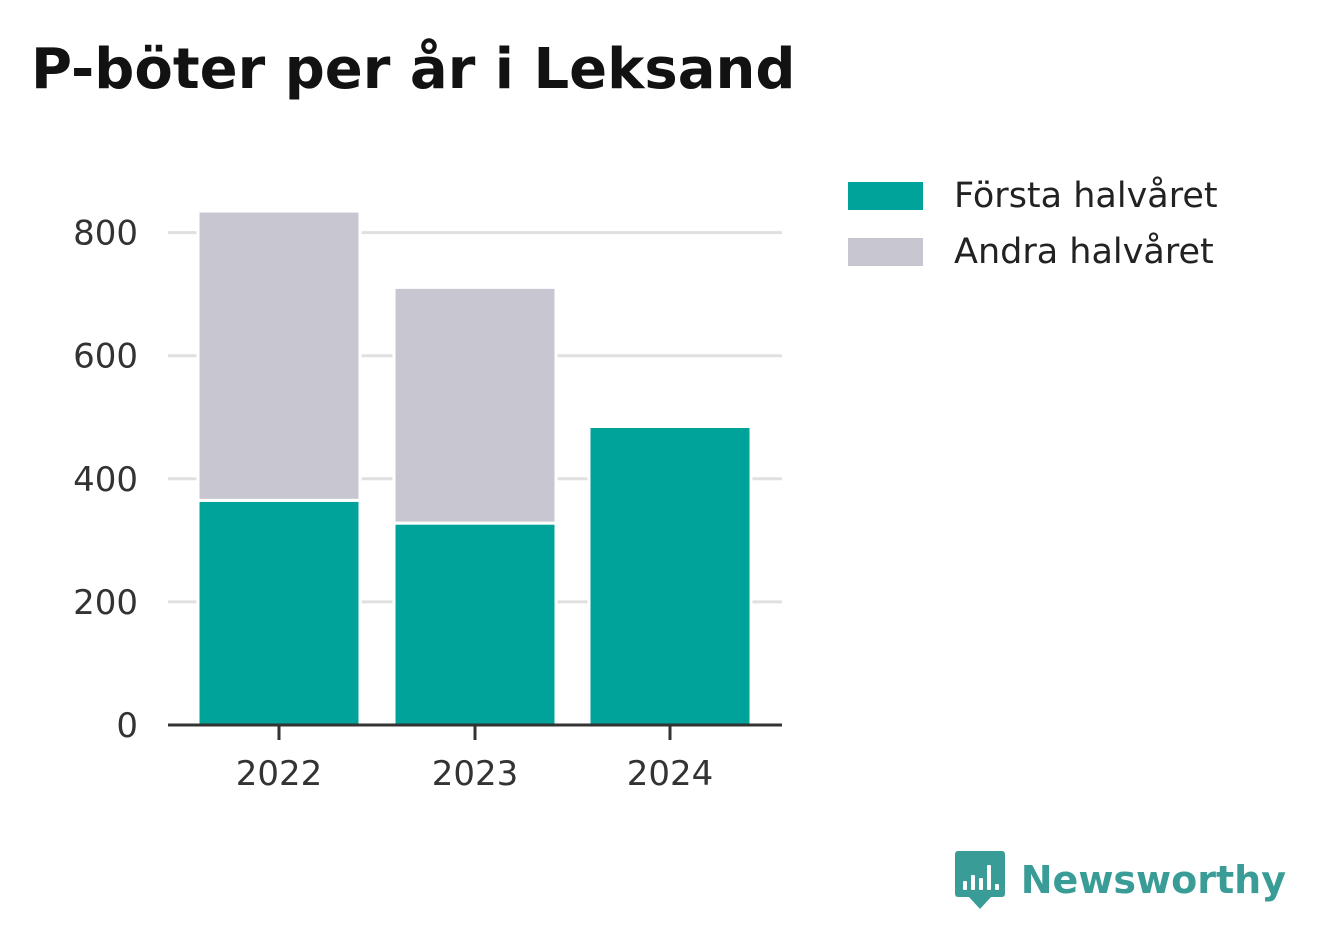 This screenshot has width=1322, height=939. Describe the element at coordinates (413, 69) in the screenshot. I see `chart-title: P-böter per år i Leksand` at that location.